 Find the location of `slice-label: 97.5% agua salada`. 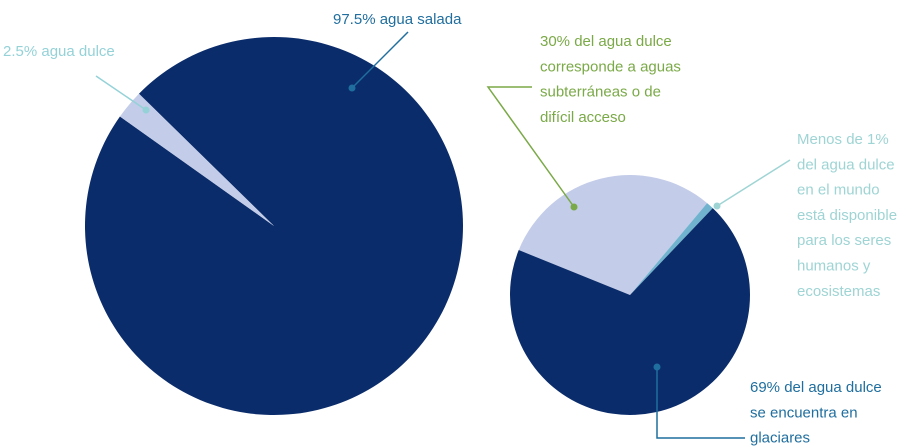

slice-label: 97.5% agua salada is located at coordinates (397, 19).